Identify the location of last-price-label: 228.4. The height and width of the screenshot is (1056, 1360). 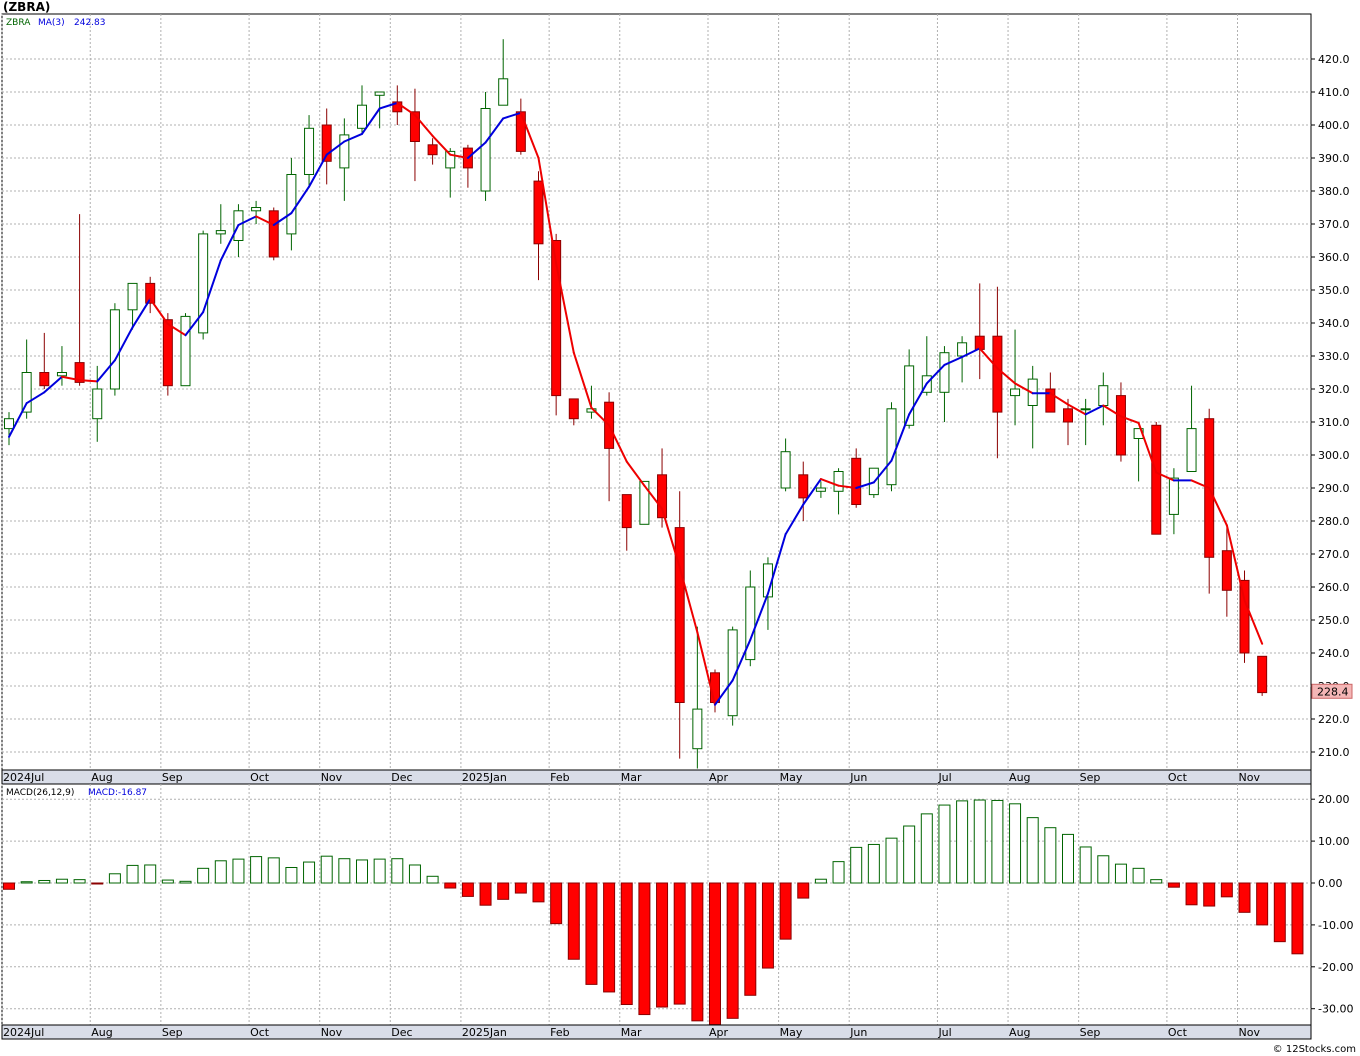
(1333, 691).